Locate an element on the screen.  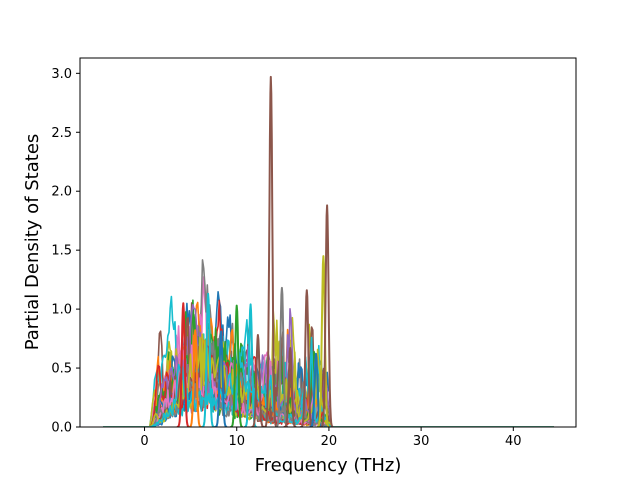
x-tick-label: 40 is located at coordinates (513, 441).